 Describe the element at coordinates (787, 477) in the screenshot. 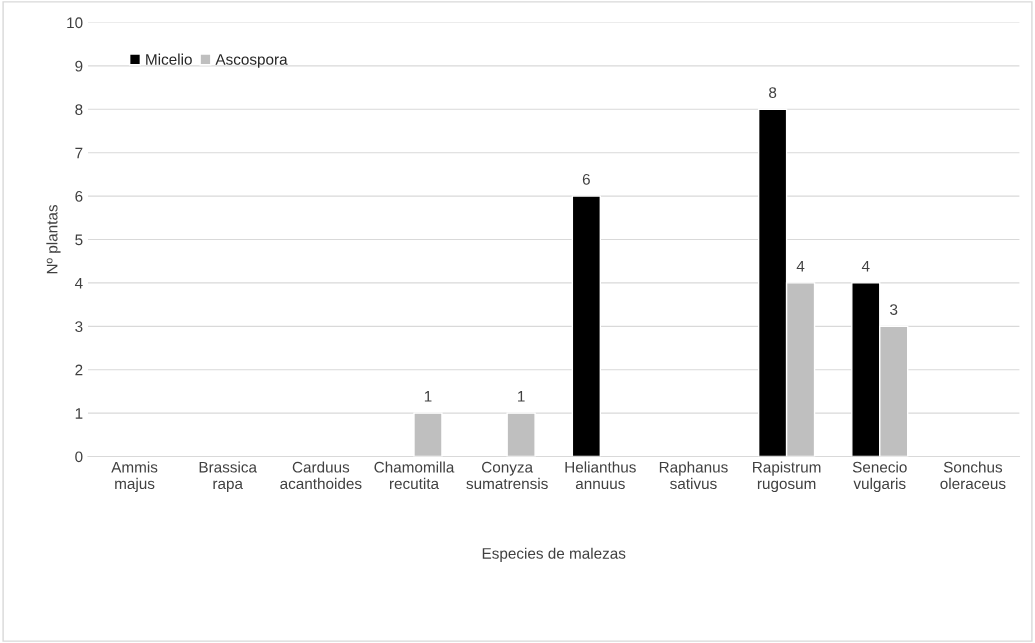

I see `x-tick-label: Rapistrum rugosum` at that location.